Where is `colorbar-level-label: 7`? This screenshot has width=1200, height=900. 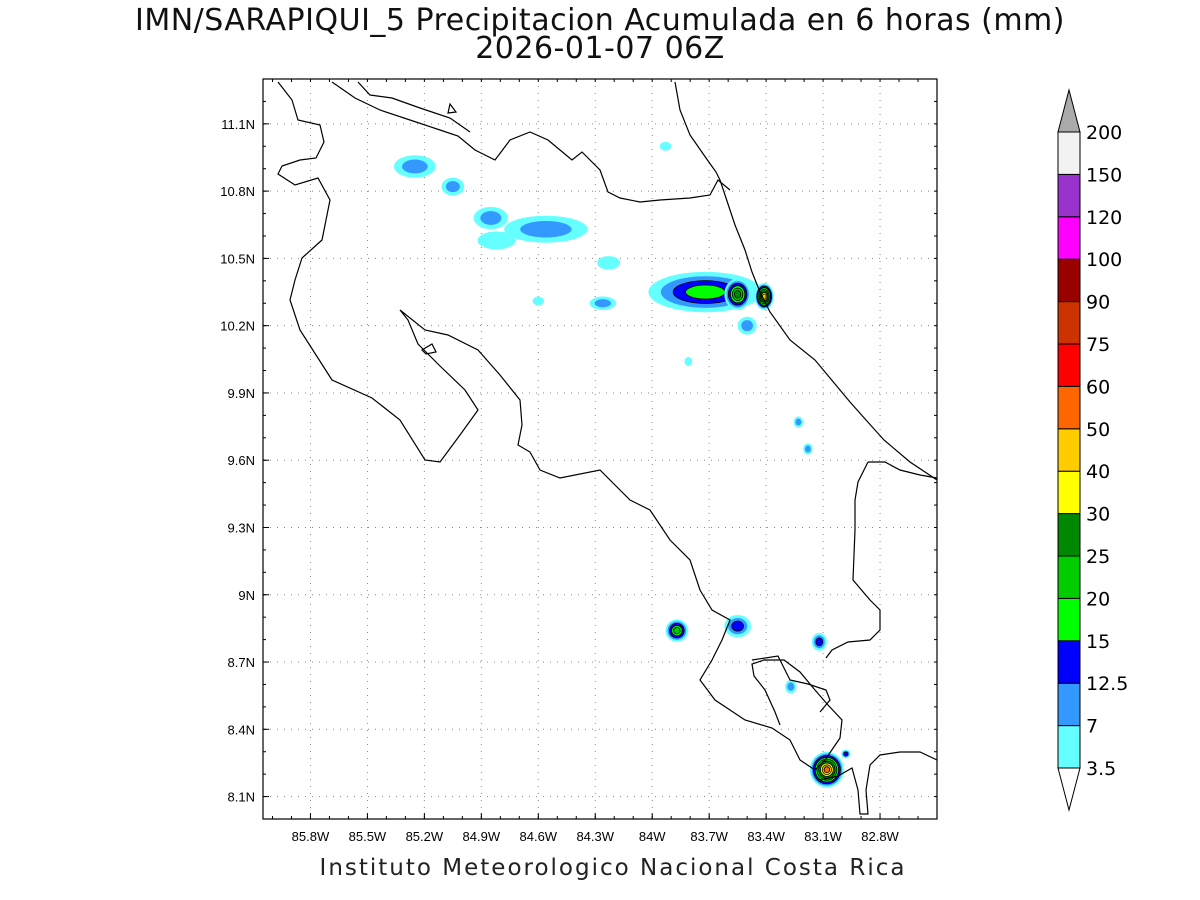 colorbar-level-label: 7 is located at coordinates (1092, 727).